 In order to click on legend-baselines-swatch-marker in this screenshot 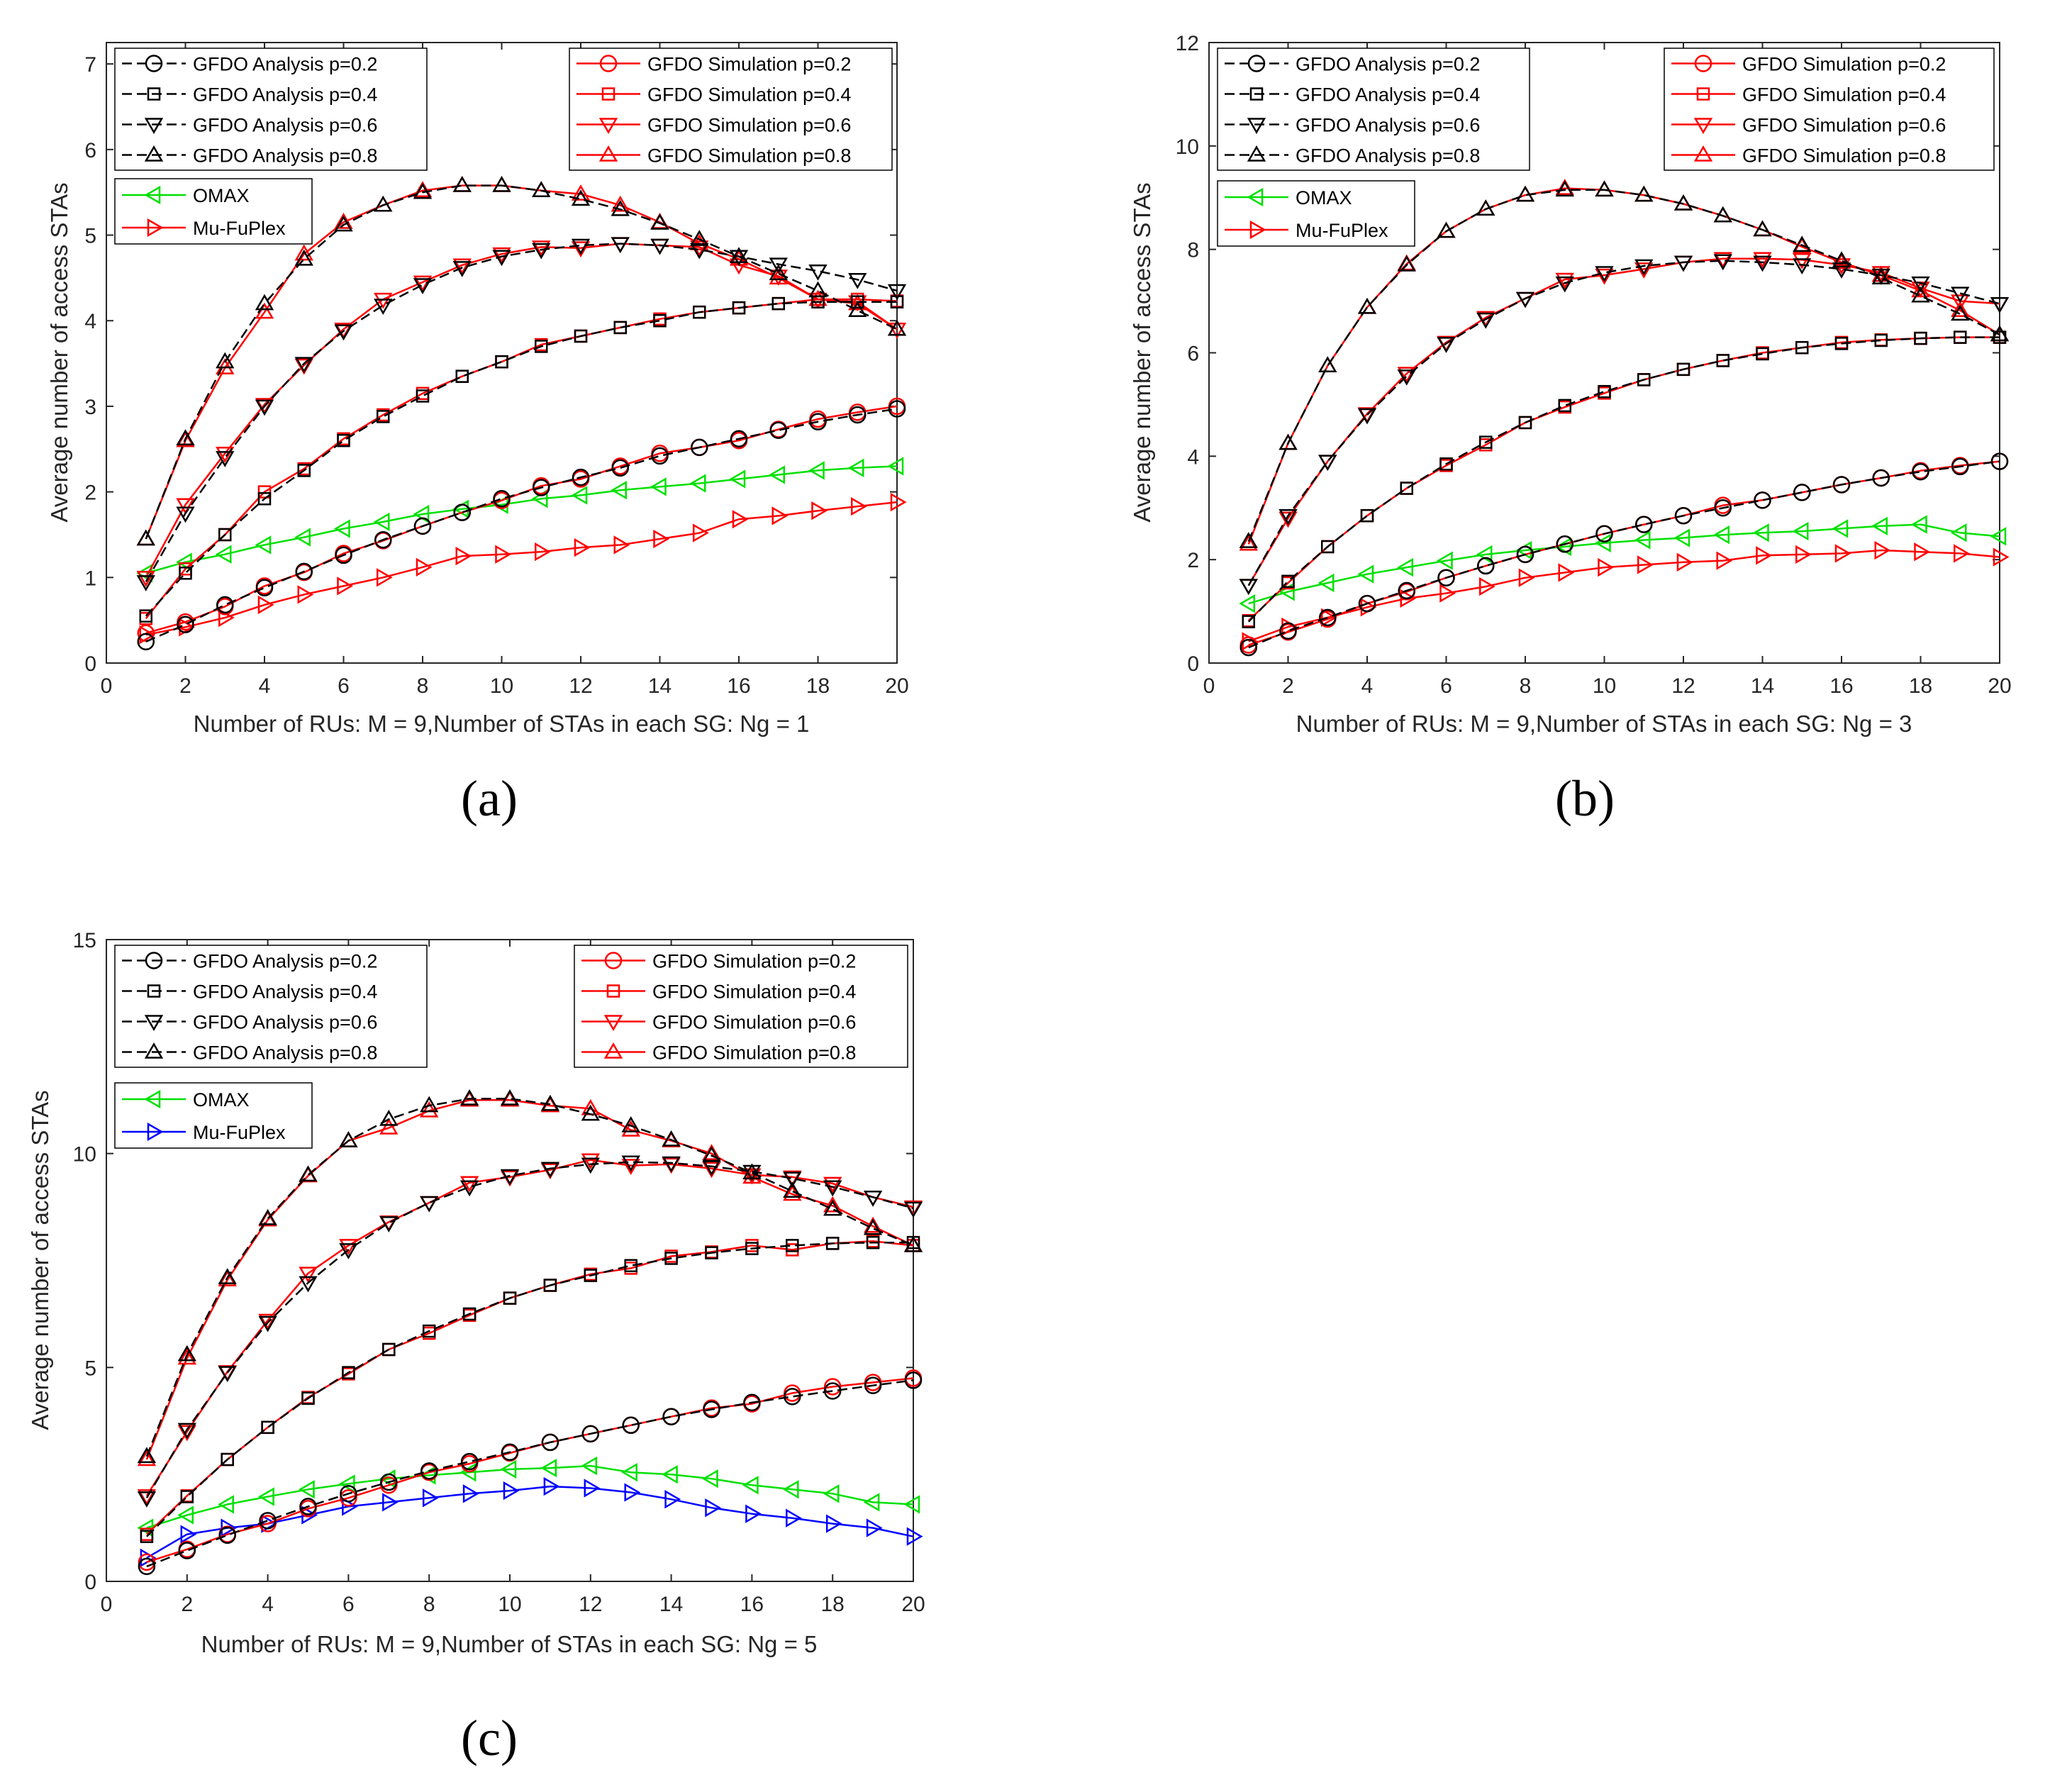, I will do `click(152, 1099)`.